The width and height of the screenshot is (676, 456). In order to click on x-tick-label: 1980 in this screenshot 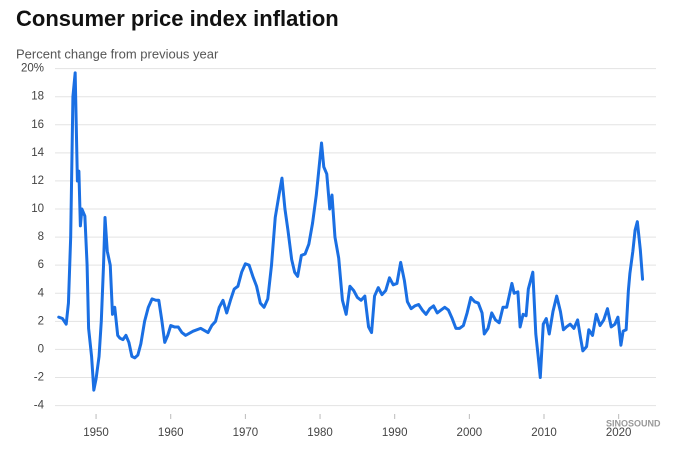, I will do `click(320, 433)`.